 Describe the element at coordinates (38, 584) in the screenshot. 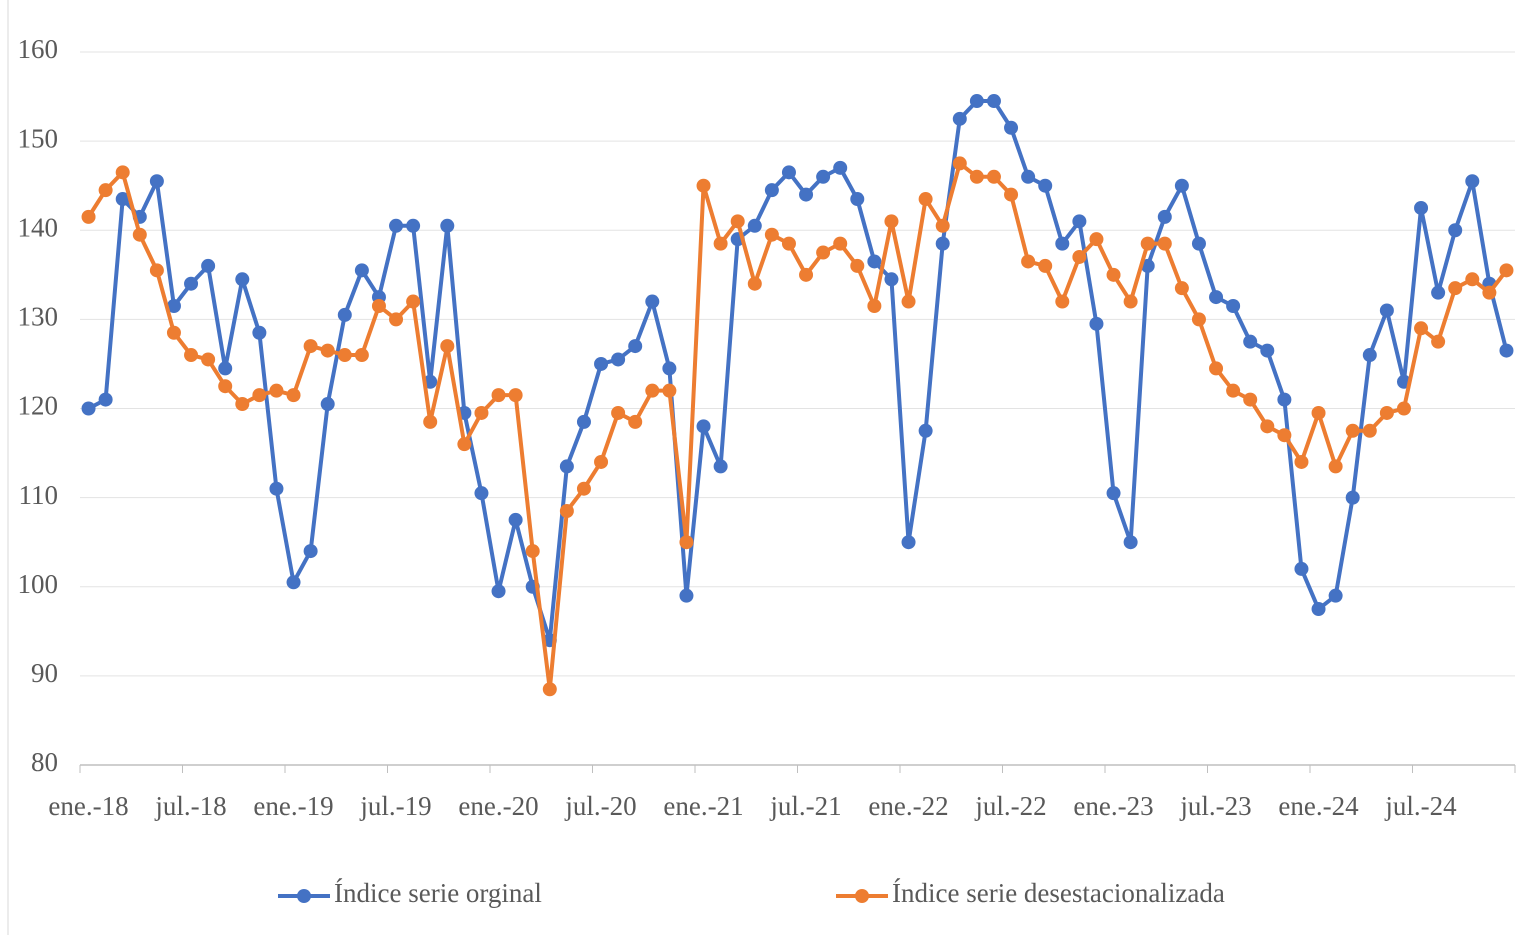

I see `y-tick-label: 100` at that location.